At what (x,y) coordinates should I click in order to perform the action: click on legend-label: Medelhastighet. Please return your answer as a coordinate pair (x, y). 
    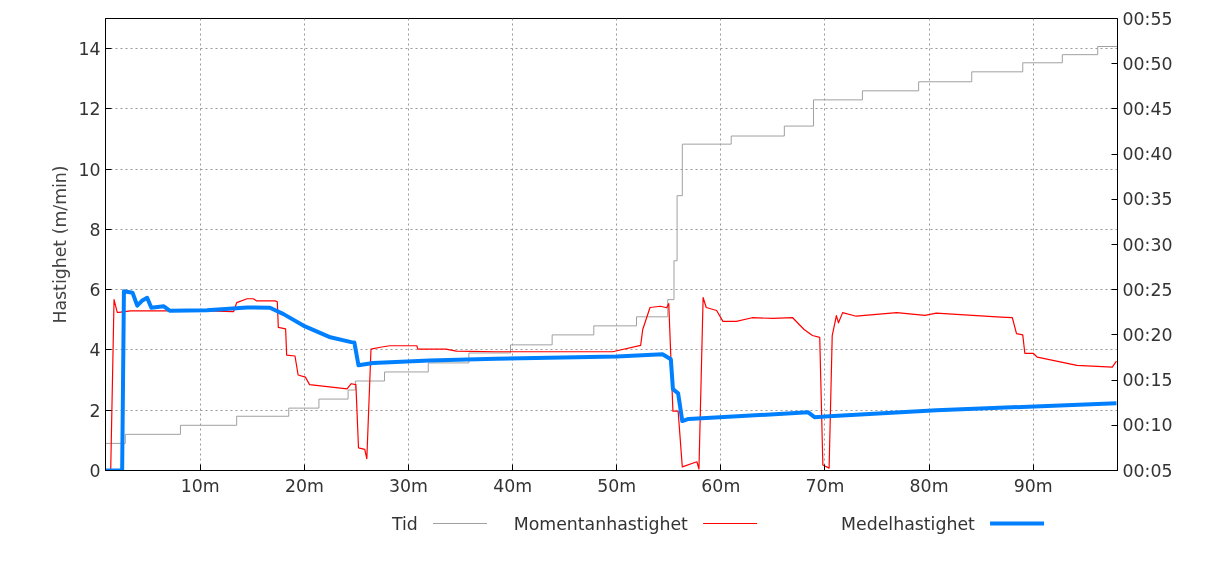
    Looking at the image, I should click on (908, 523).